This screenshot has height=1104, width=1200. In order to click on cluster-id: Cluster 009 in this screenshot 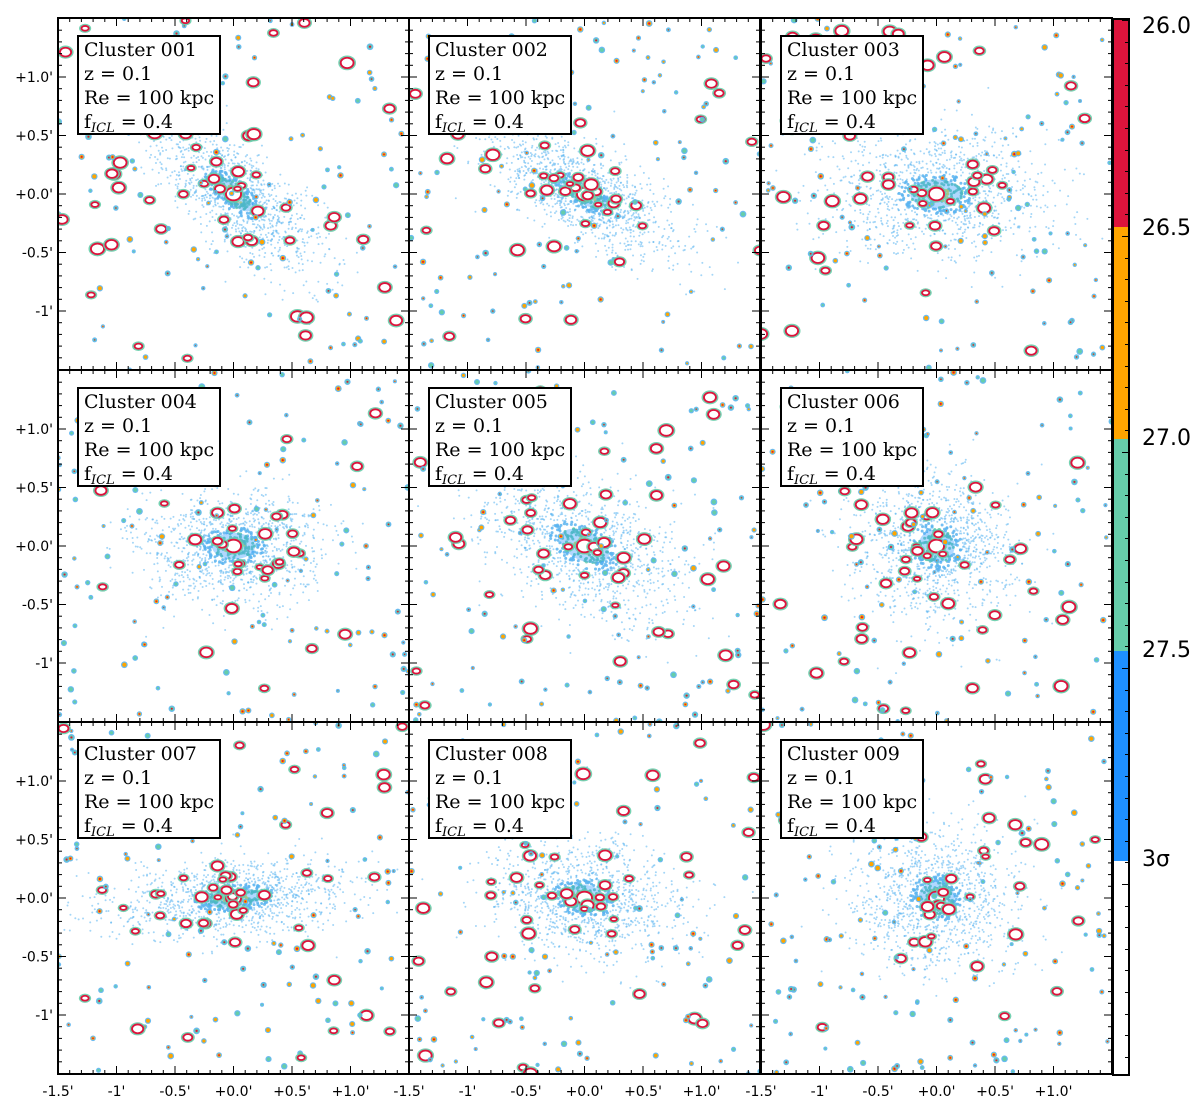, I will do `click(843, 754)`.